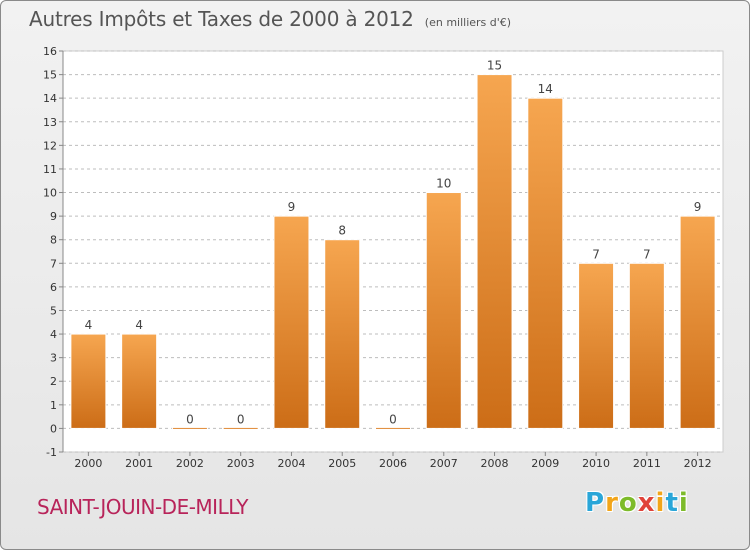 The width and height of the screenshot is (750, 550). Describe the element at coordinates (596, 463) in the screenshot. I see `x-tick-label: 2010` at that location.